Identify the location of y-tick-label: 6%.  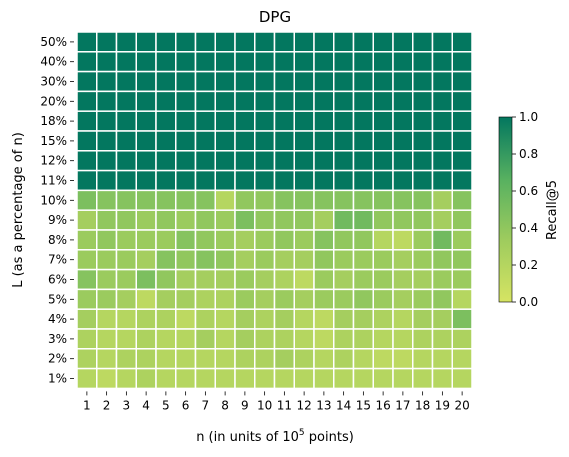
(57, 280).